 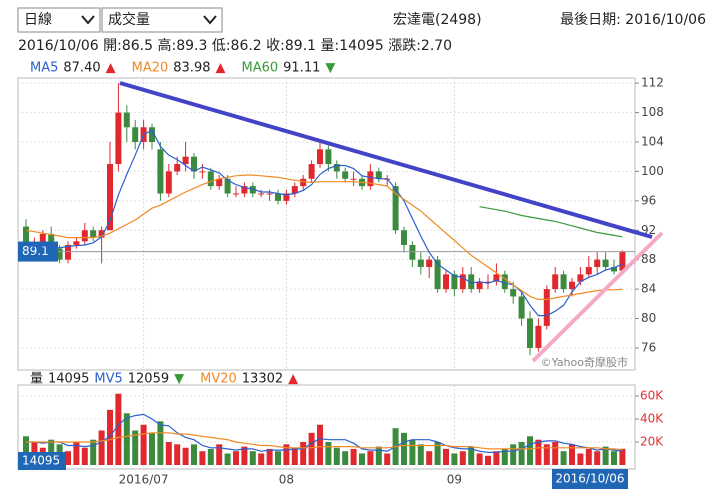 I want to click on indicator-select, so click(x=162, y=20).